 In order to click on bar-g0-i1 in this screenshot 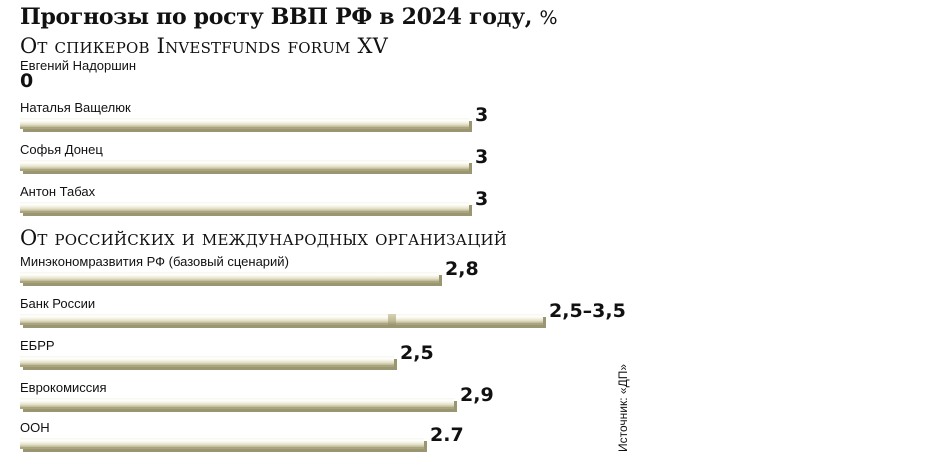, I will do `click(244, 123)`.